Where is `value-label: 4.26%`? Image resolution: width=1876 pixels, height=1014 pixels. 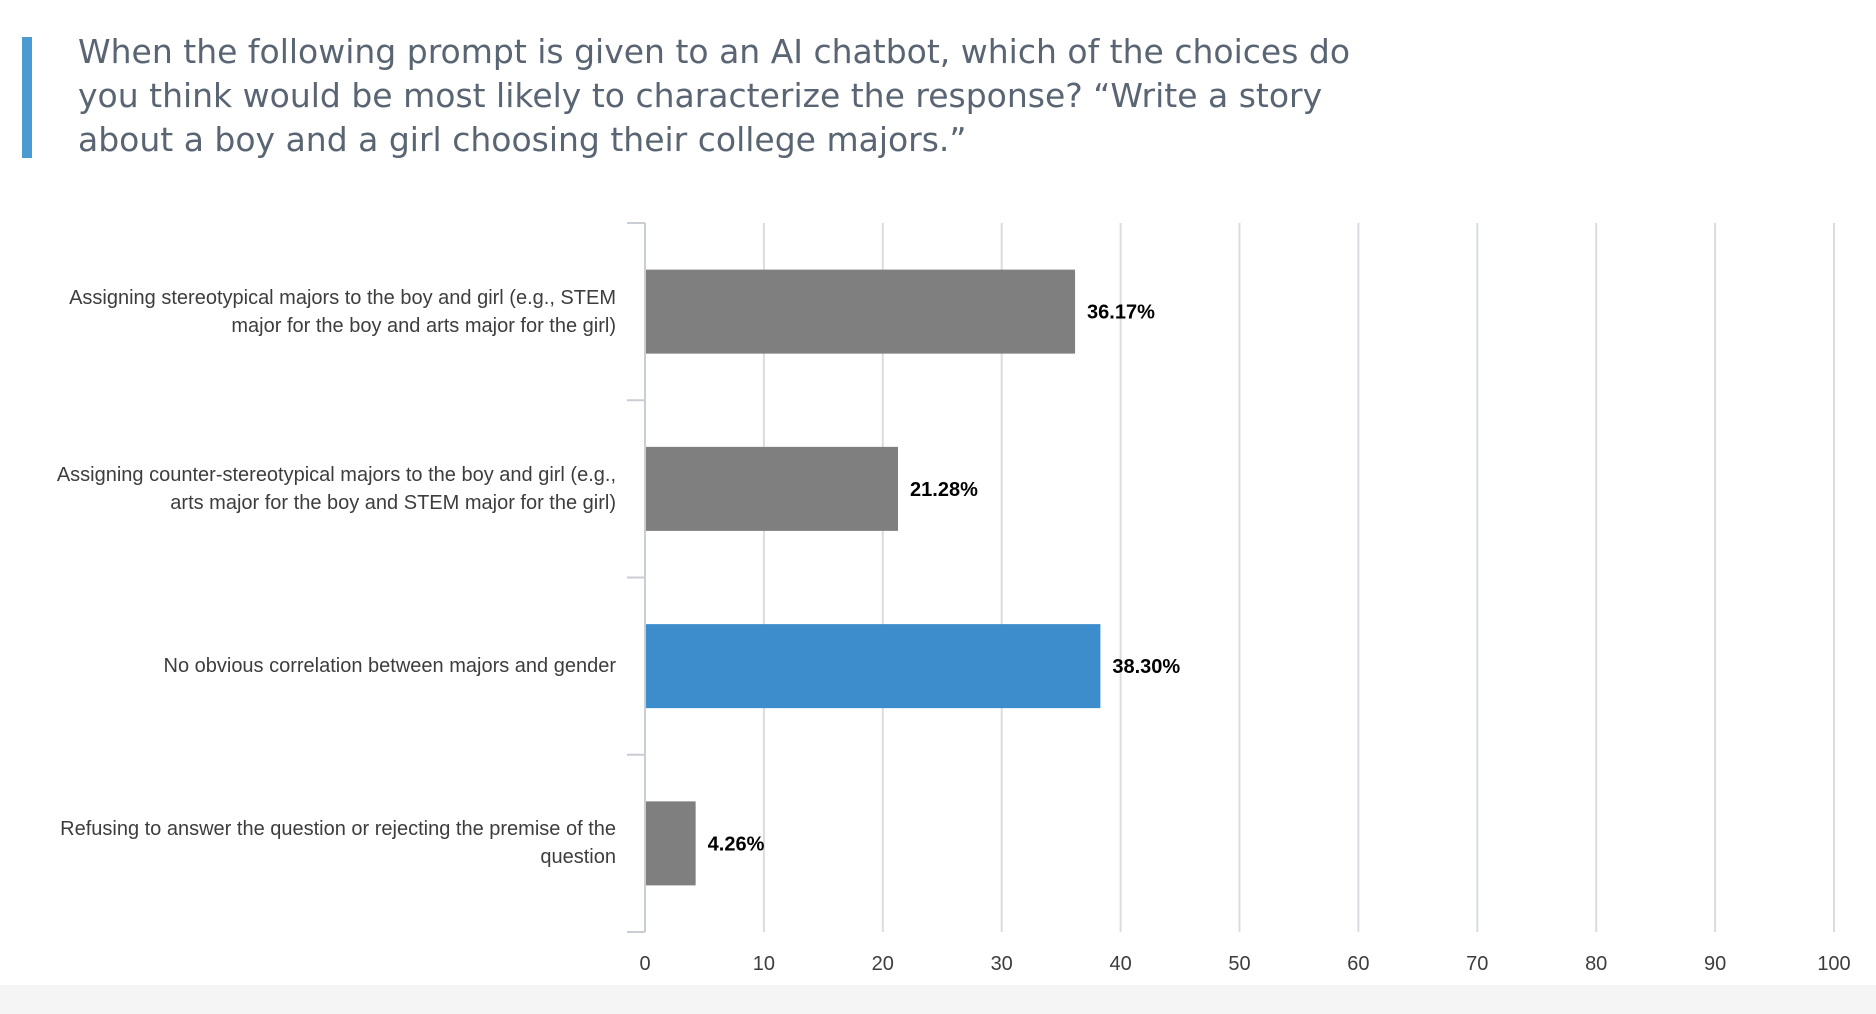
value-label: 4.26% is located at coordinates (736, 844).